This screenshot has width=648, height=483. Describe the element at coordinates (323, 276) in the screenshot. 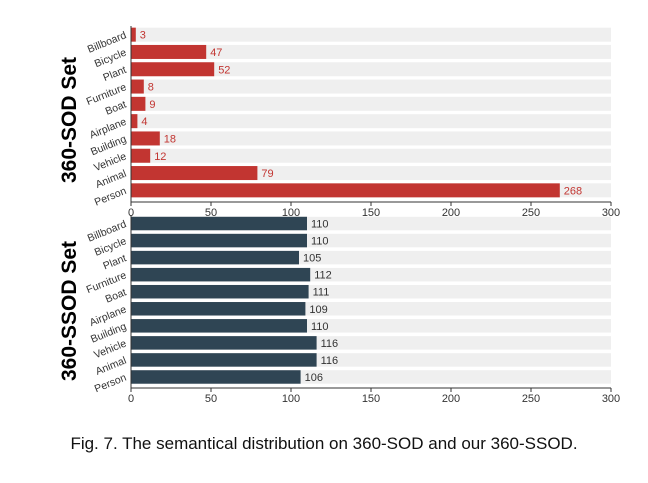

I see `data-label: 112` at that location.